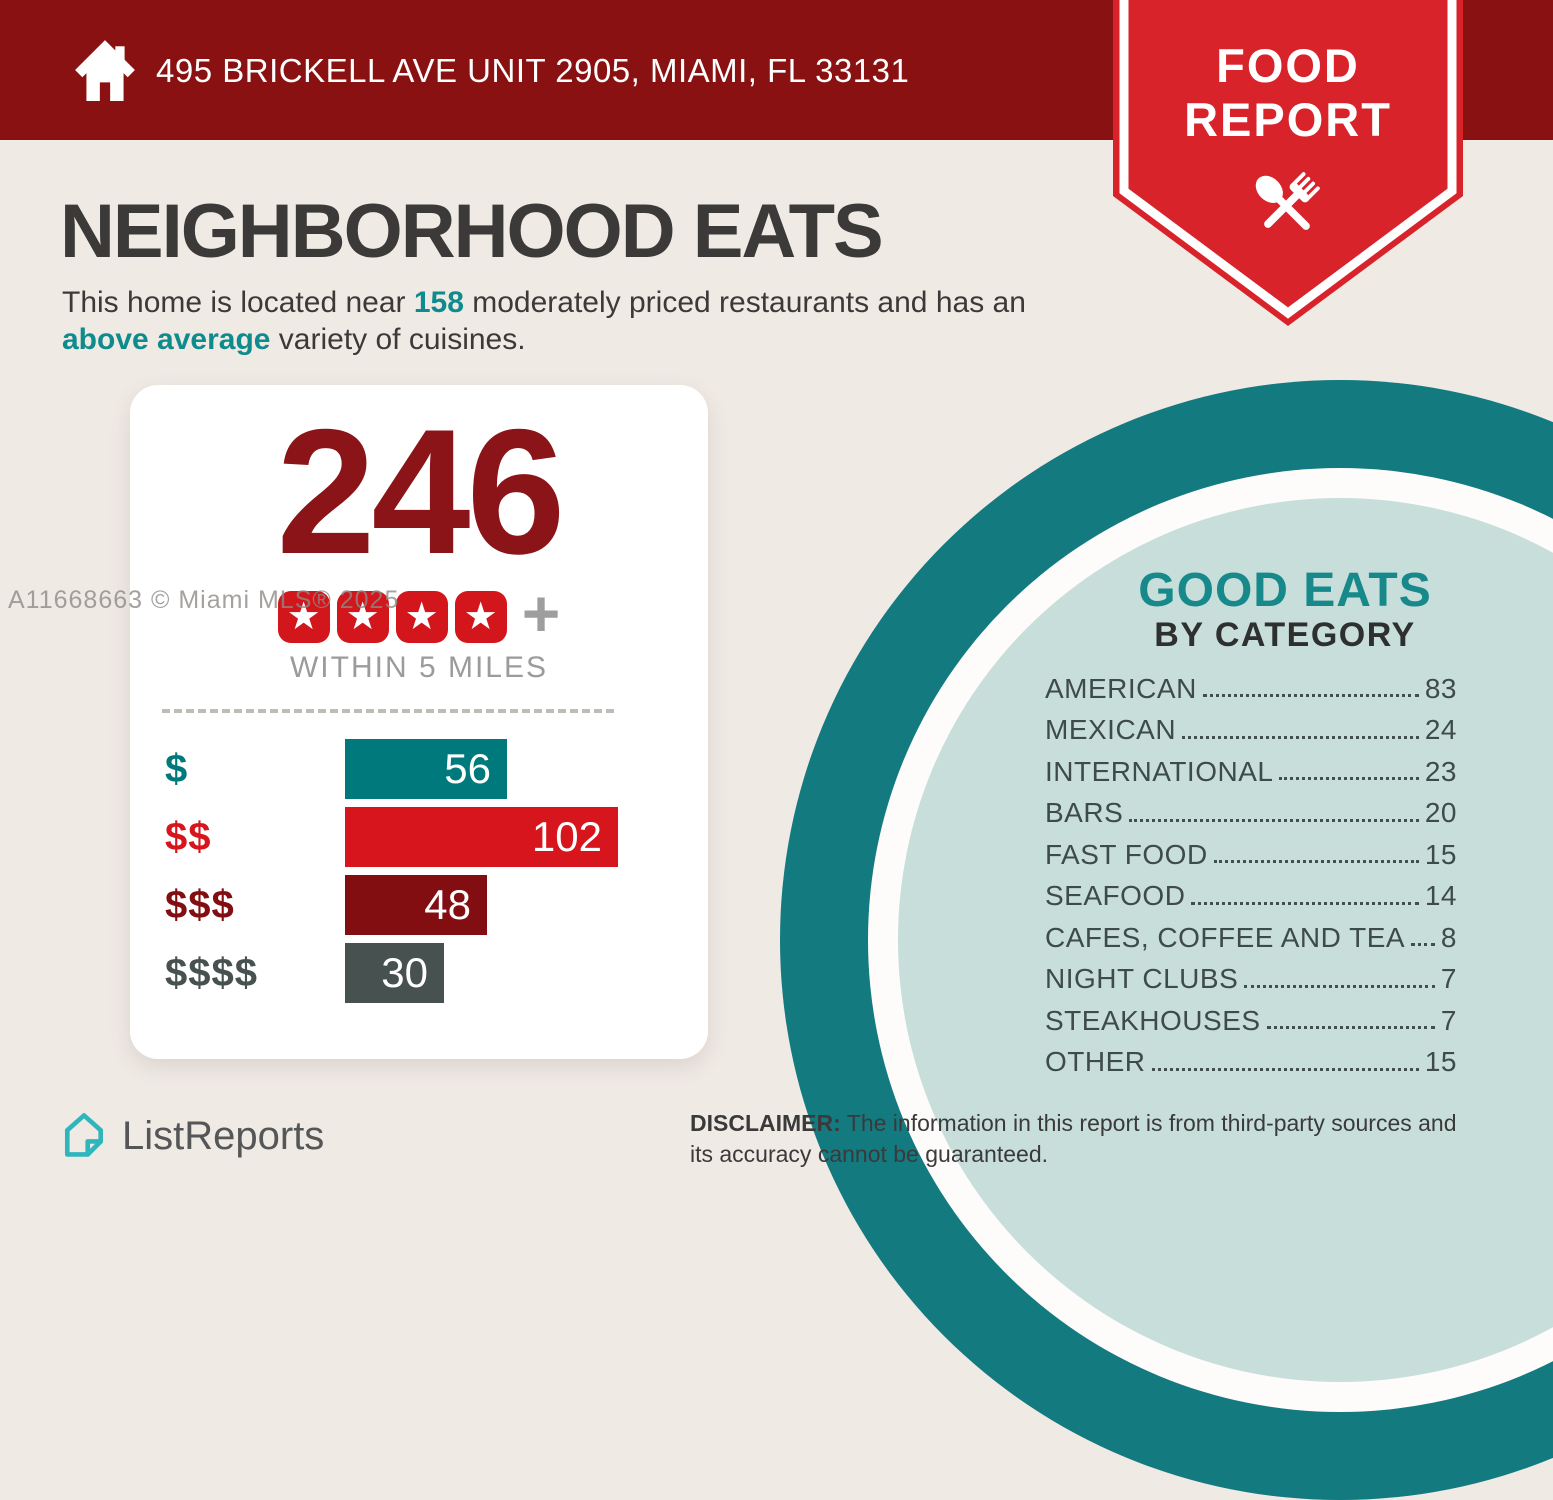 The width and height of the screenshot is (1553, 1500). I want to click on crossed-spoon-fork-icon, so click(1288, 206).